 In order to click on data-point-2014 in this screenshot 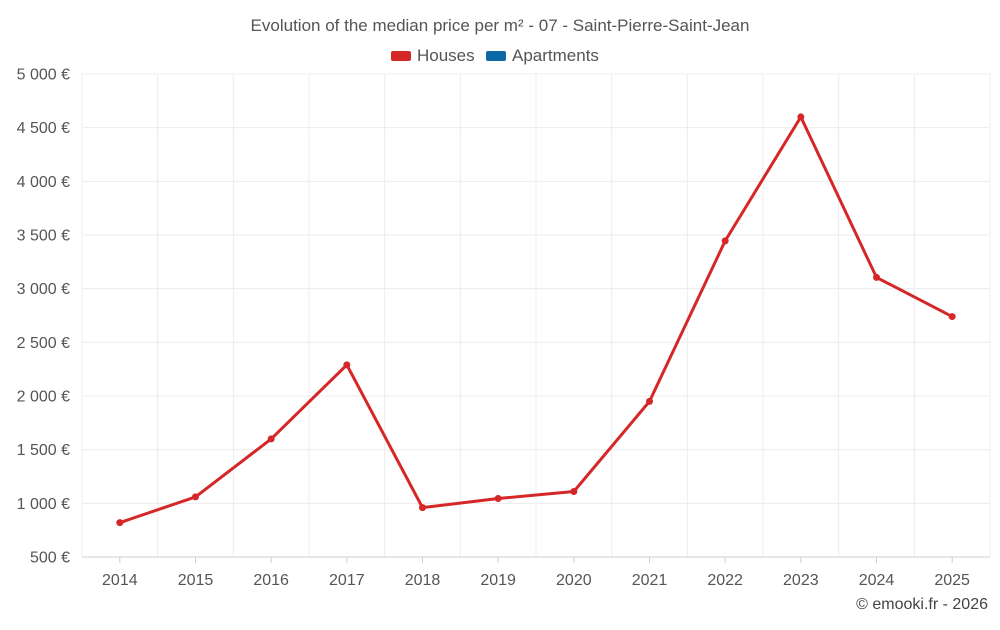, I will do `click(120, 523)`.